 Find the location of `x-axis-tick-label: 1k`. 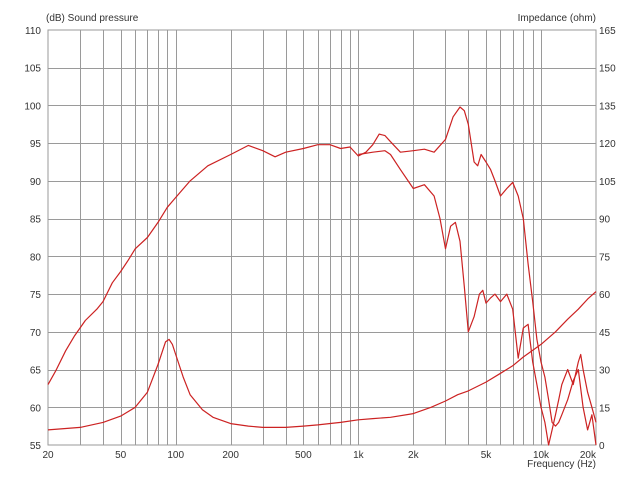

x-axis-tick-label: 1k is located at coordinates (359, 455).